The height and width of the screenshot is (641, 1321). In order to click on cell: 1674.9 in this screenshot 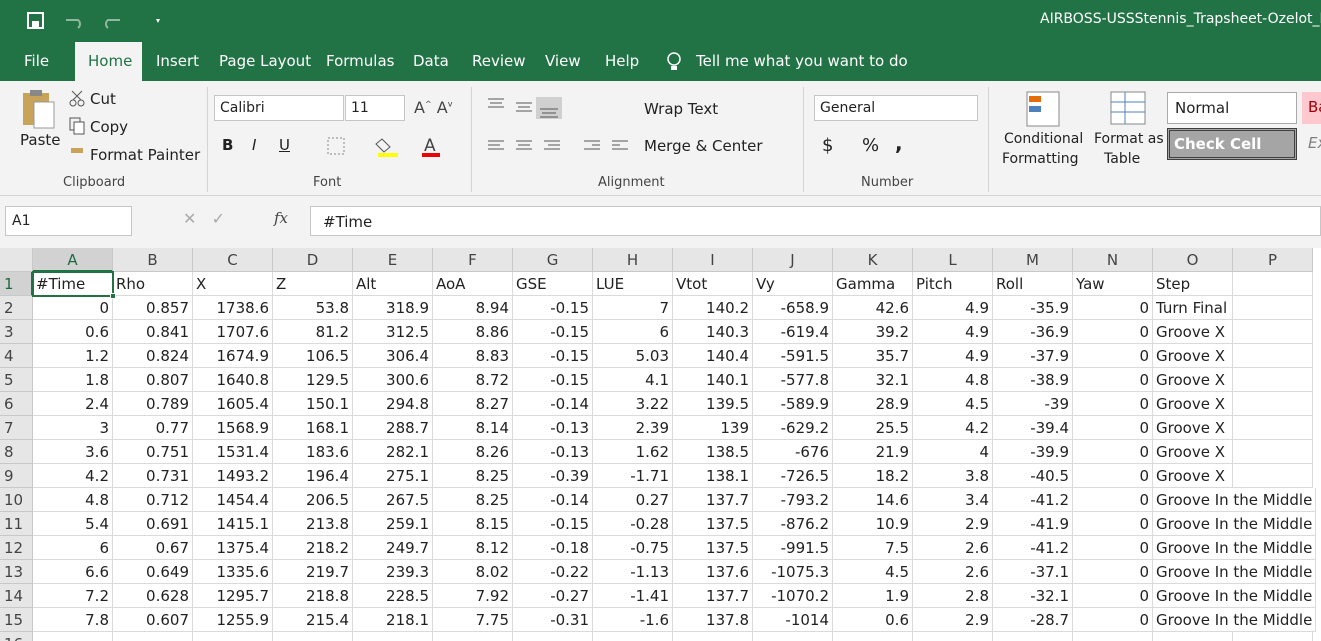, I will do `click(233, 356)`.